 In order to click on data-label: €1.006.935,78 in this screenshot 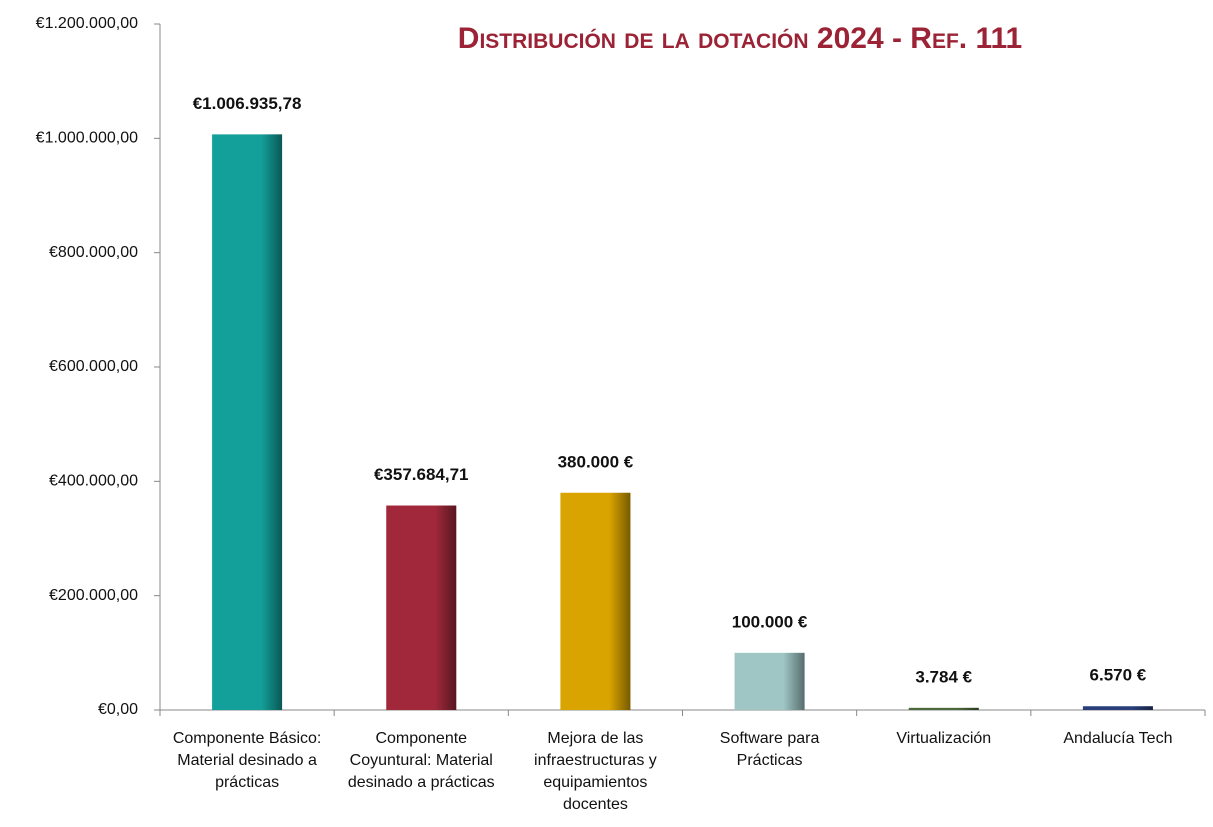, I will do `click(247, 103)`.